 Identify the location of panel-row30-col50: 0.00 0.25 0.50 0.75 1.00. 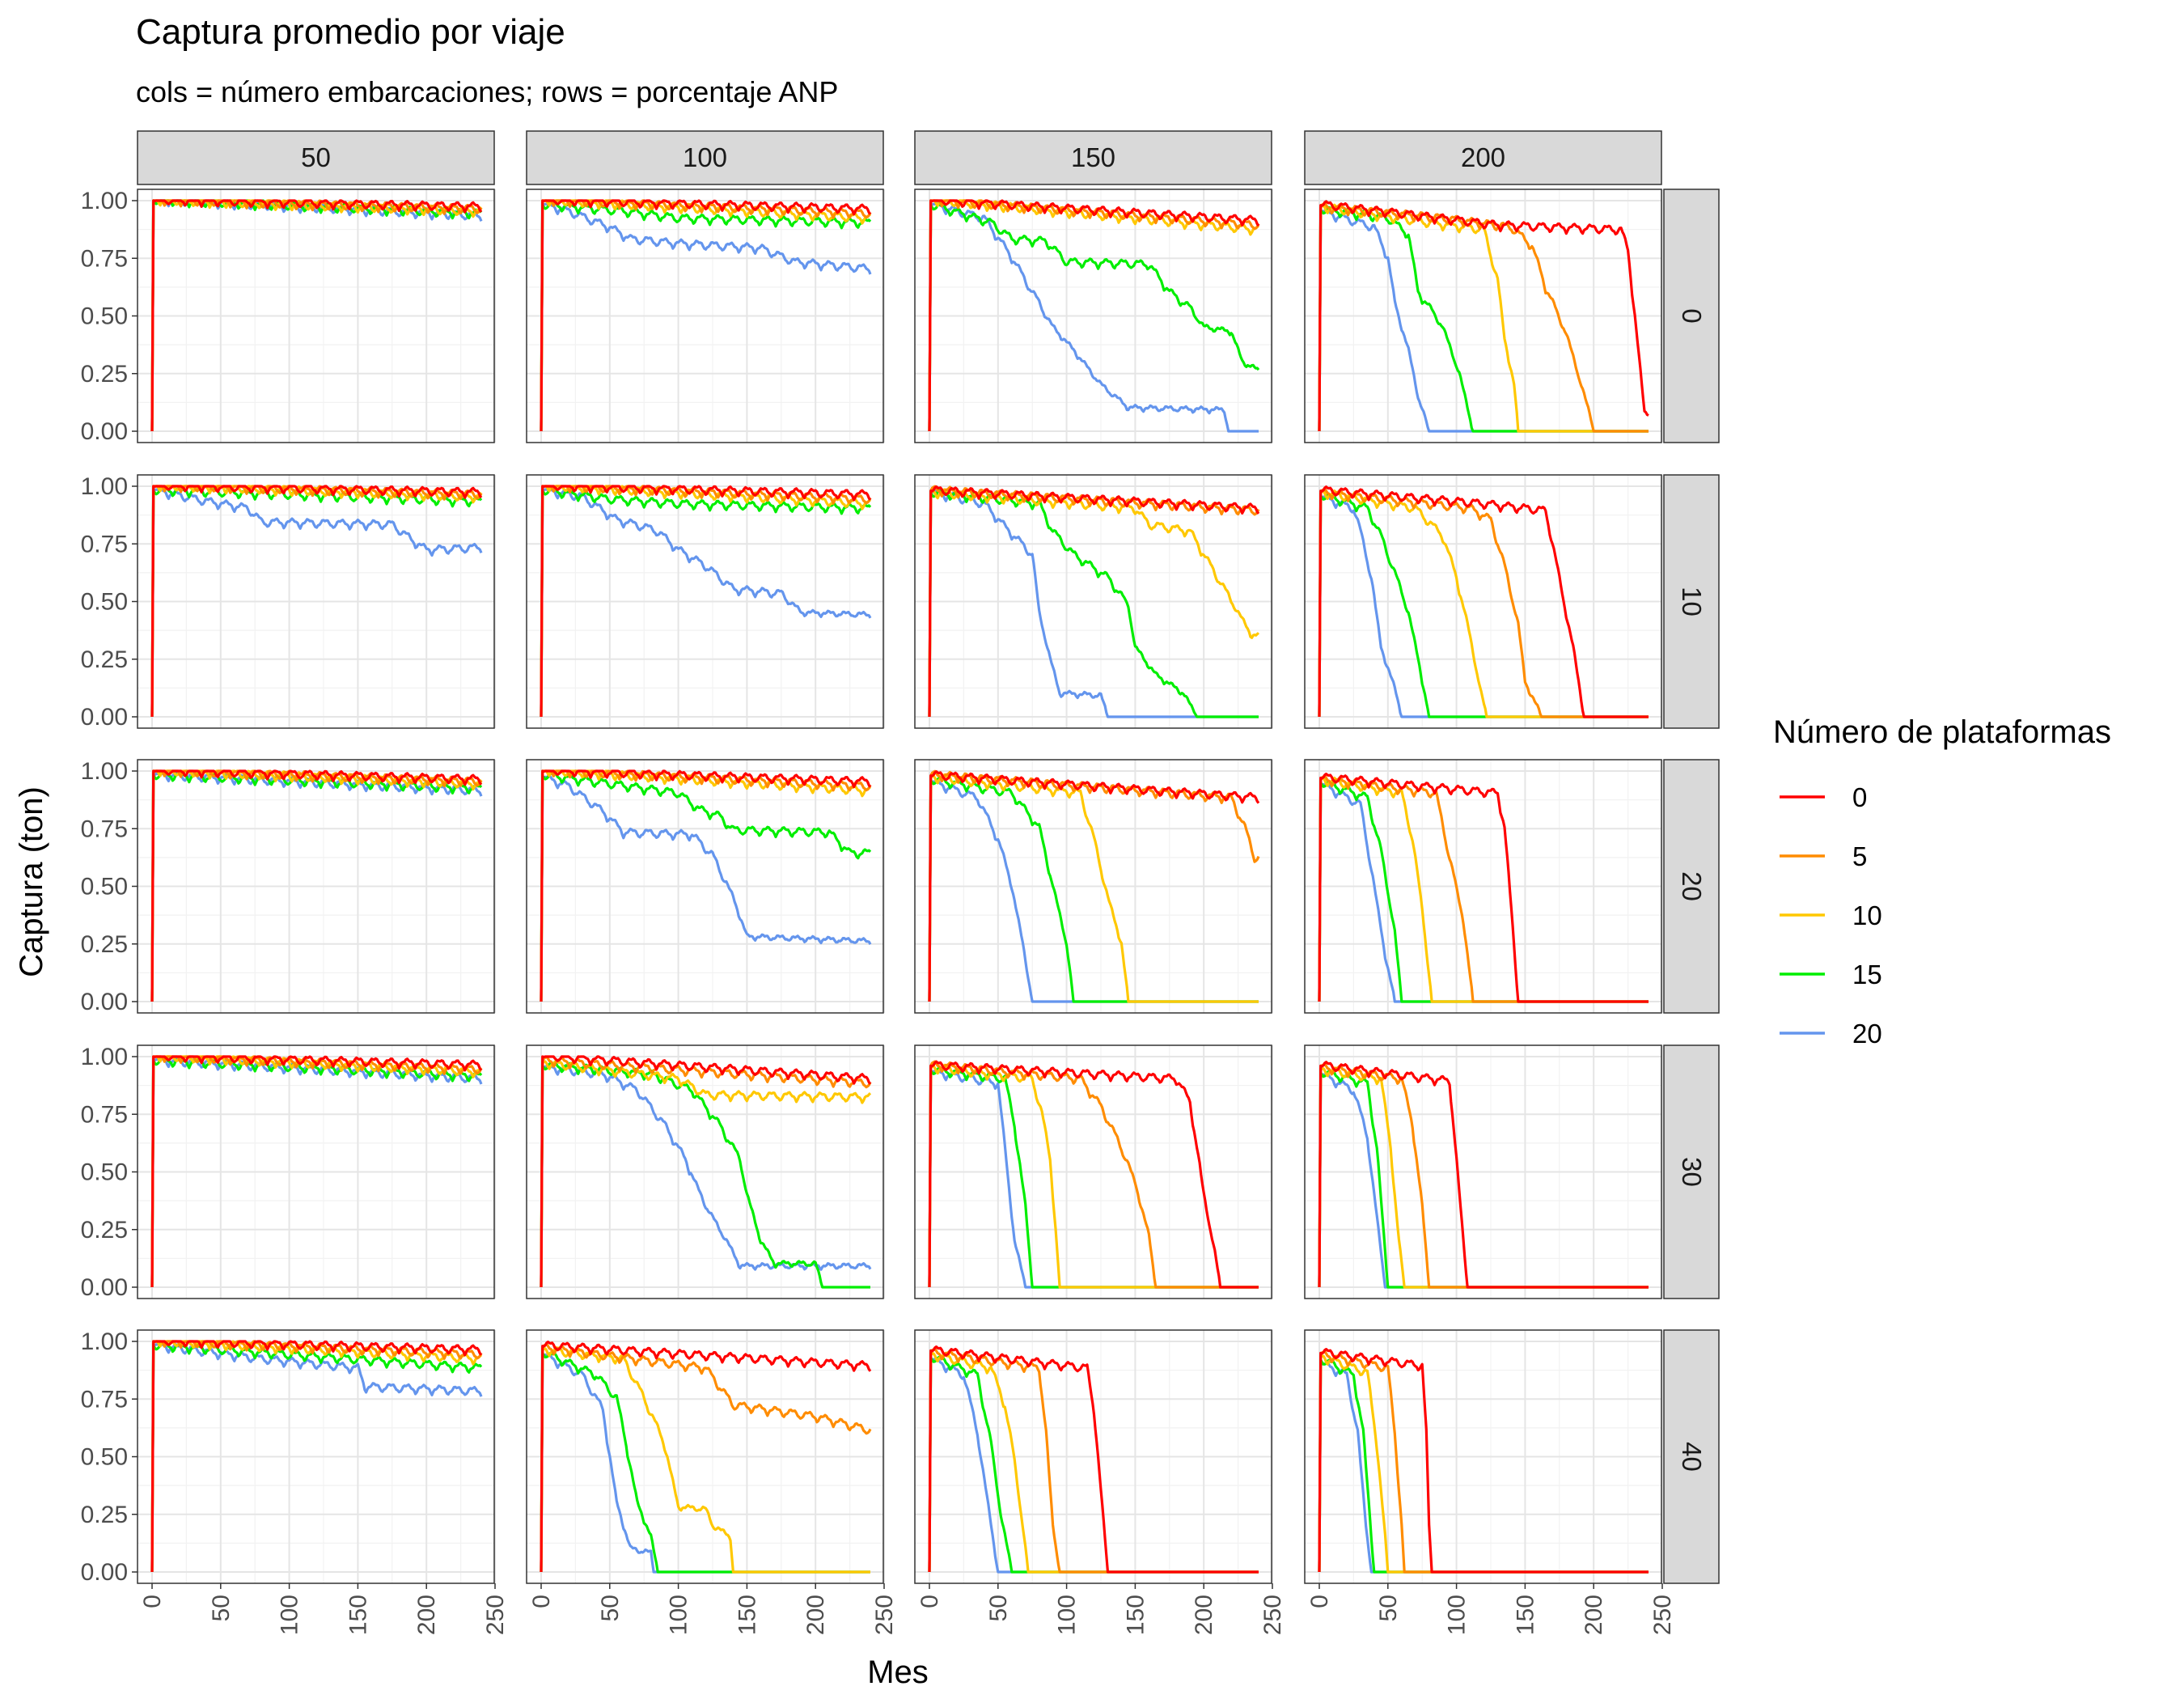
(288, 1172).